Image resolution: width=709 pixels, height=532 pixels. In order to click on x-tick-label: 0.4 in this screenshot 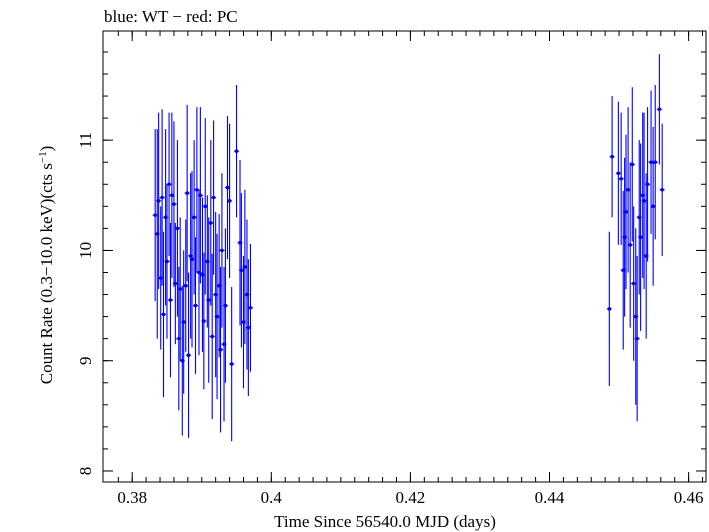, I will do `click(272, 497)`.